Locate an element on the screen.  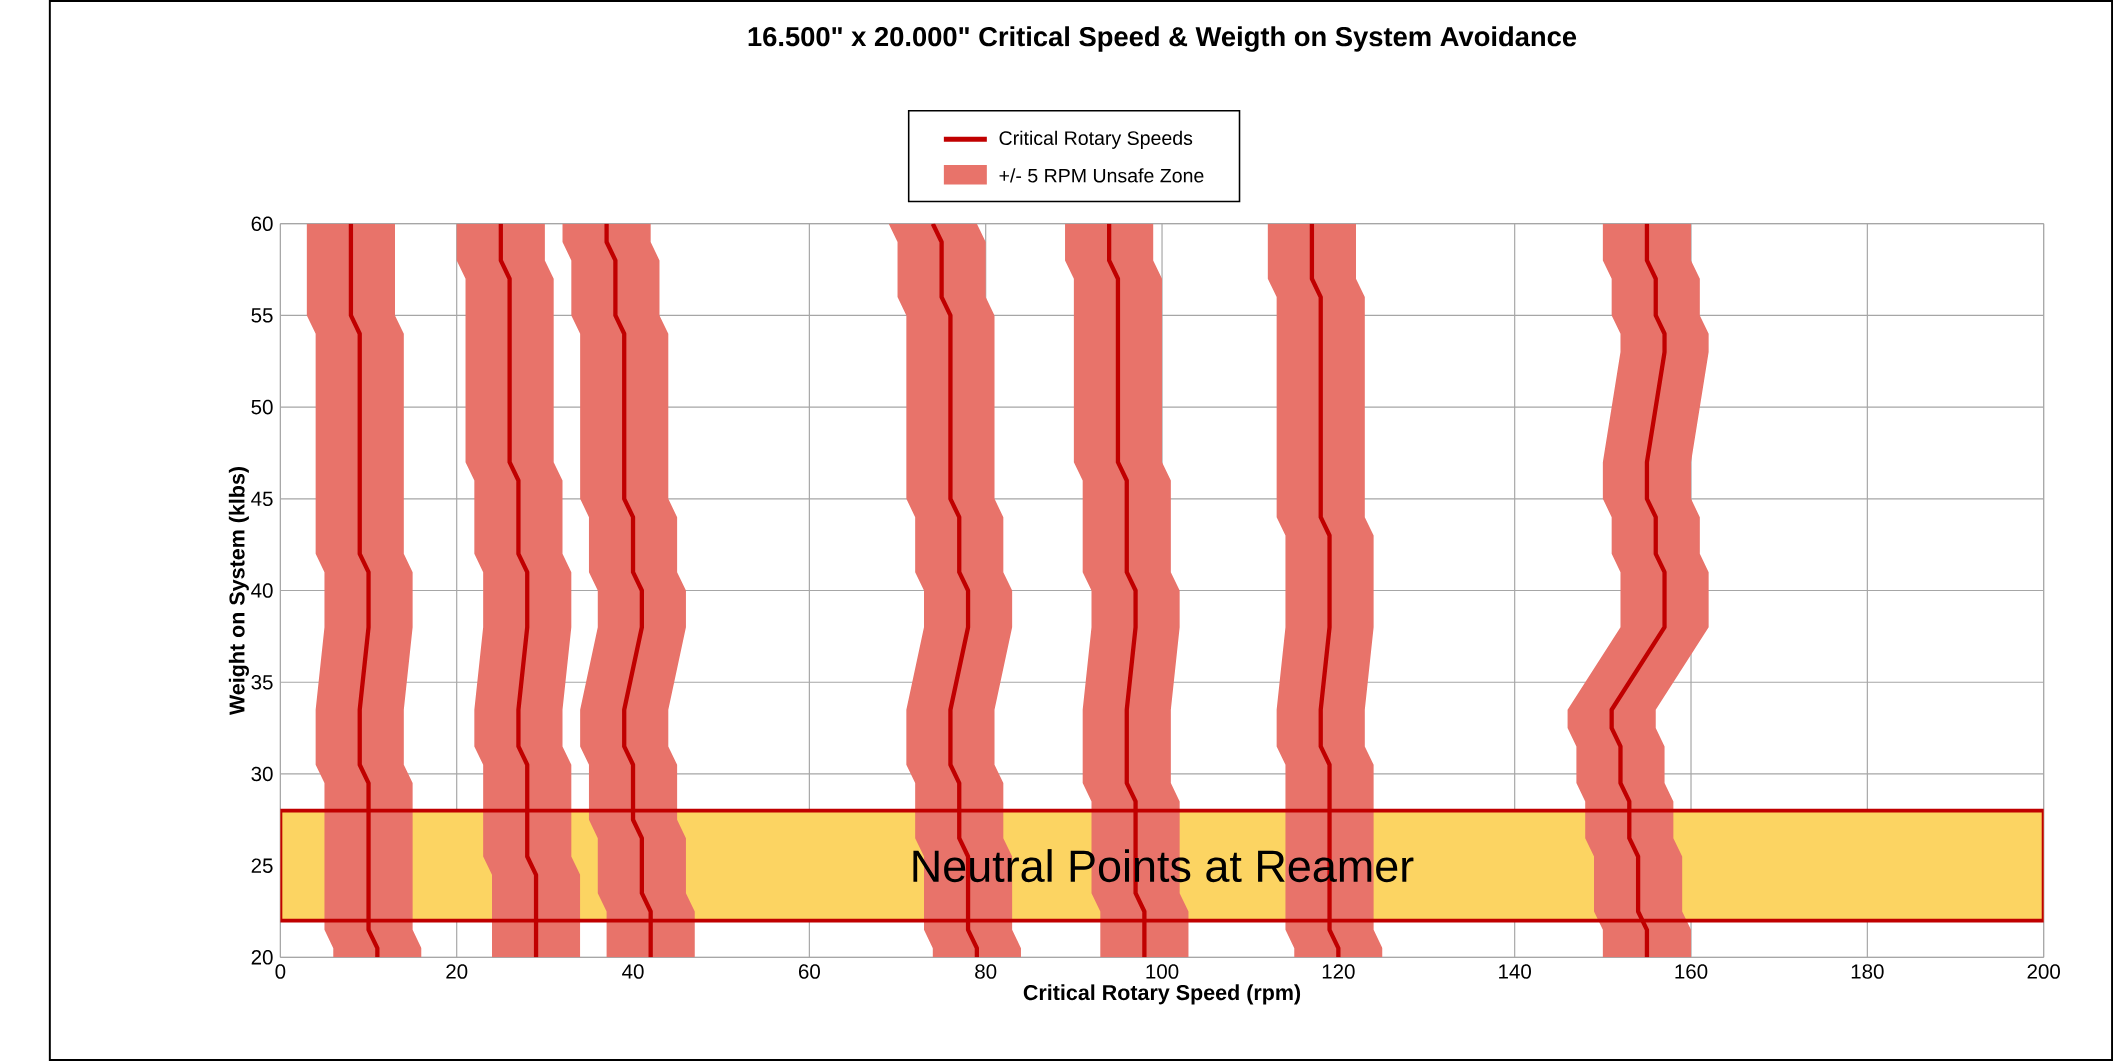
x-tick-label: 160 is located at coordinates (1691, 971).